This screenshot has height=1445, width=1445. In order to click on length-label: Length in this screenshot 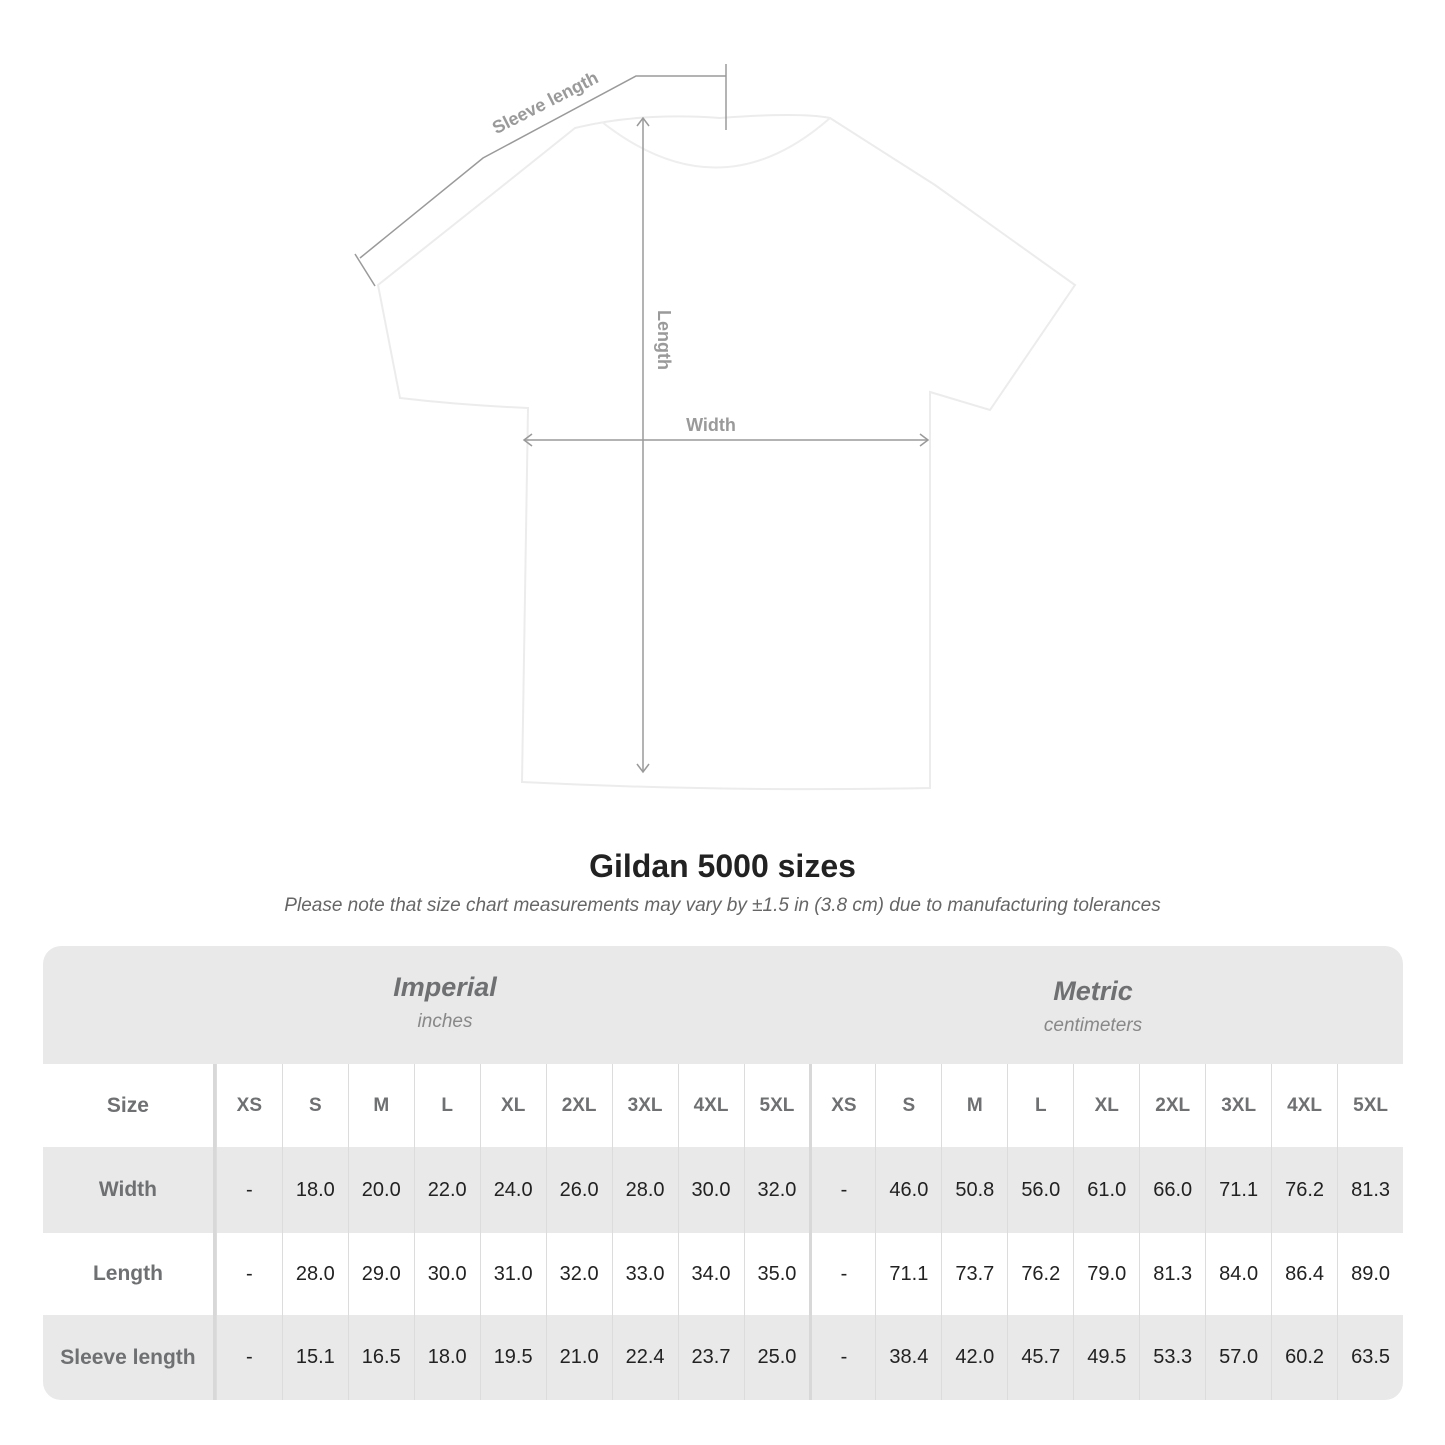, I will do `click(664, 340)`.